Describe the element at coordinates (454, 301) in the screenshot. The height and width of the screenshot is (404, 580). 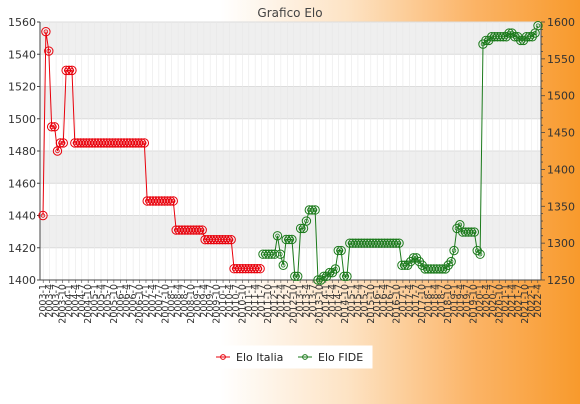
I see `x-tick-label: 2019-1` at that location.